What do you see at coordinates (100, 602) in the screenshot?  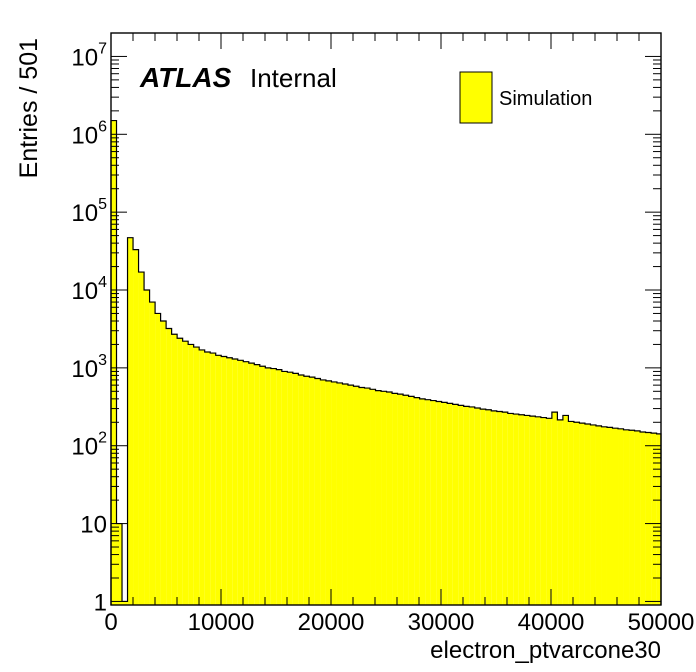 I see `y-tick-label: 1` at bounding box center [100, 602].